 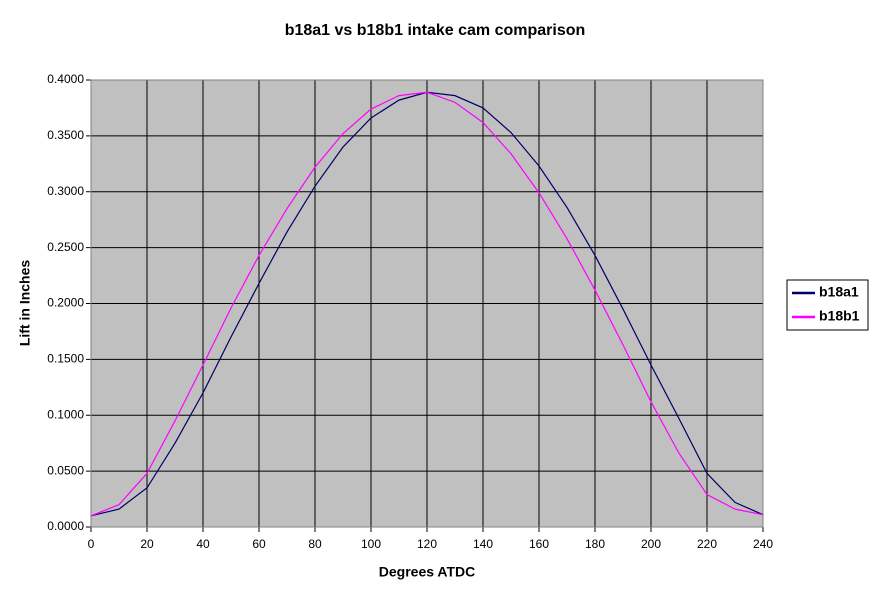 What do you see at coordinates (427, 544) in the screenshot?
I see `x-tick-label: 120` at bounding box center [427, 544].